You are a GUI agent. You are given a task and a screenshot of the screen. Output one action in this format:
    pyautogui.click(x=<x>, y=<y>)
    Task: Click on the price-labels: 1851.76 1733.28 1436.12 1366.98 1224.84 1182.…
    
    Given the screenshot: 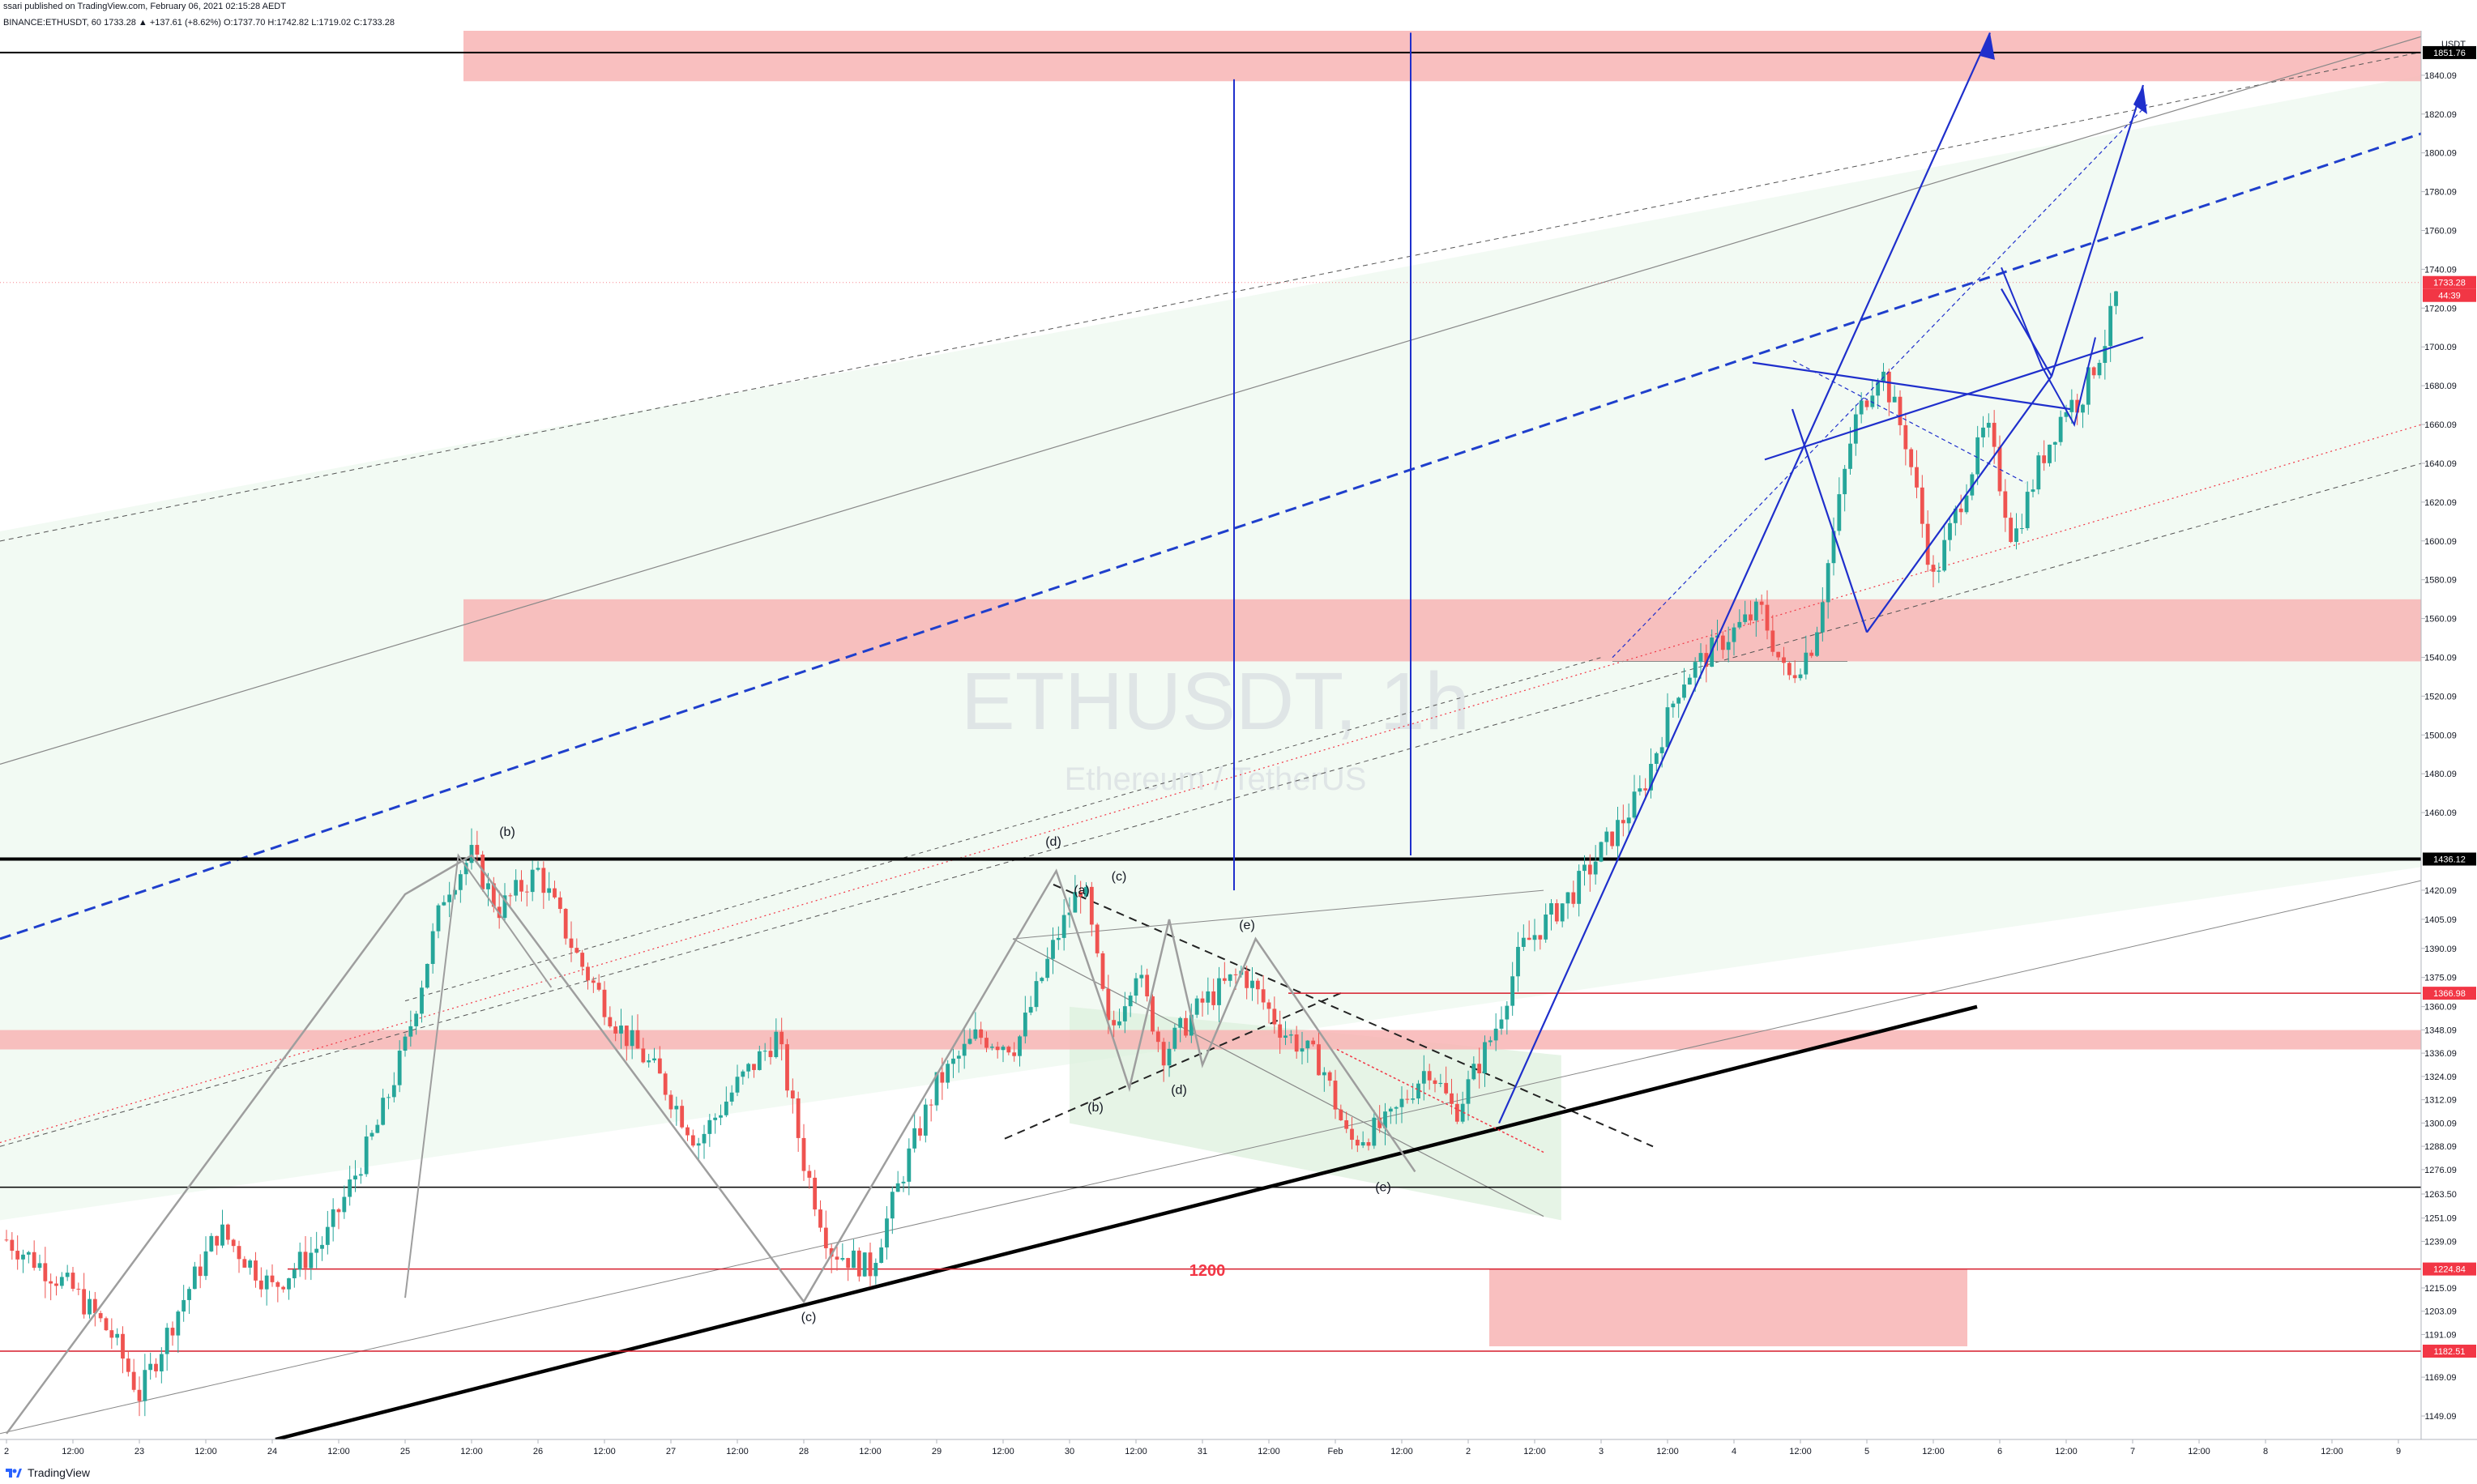 What is the action you would take?
    pyautogui.click(x=2449, y=701)
    